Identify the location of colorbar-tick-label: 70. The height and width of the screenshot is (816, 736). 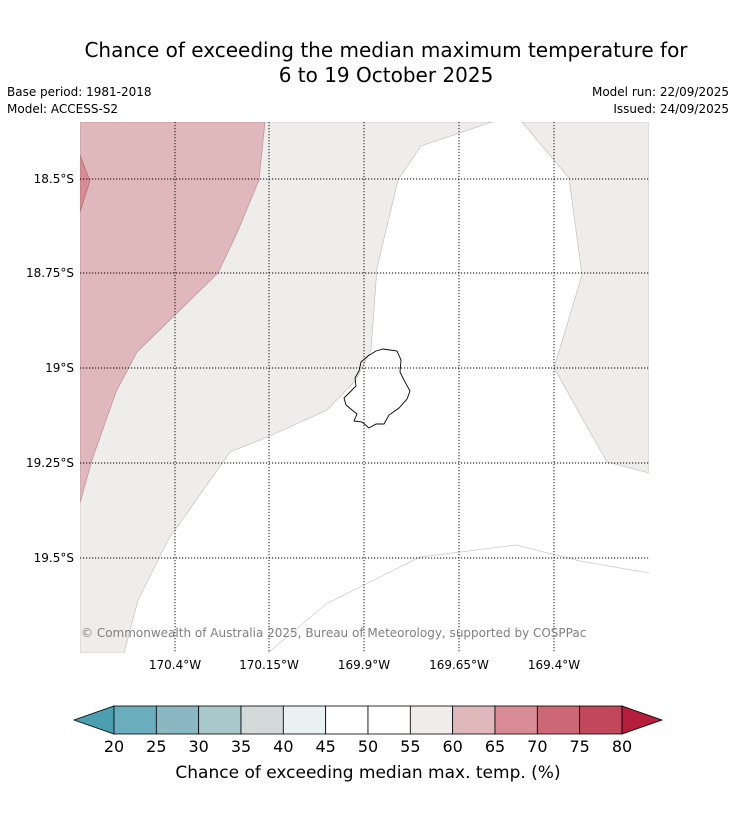
(537, 746).